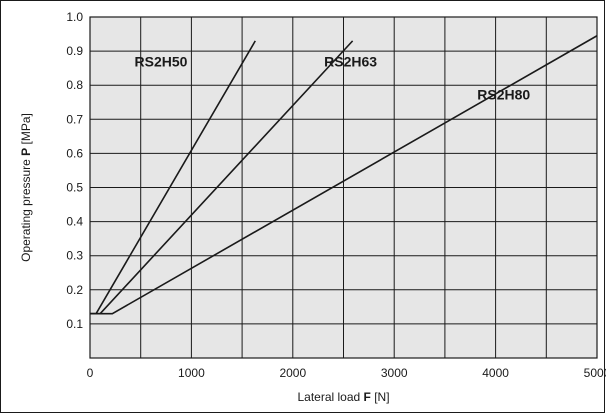  Describe the element at coordinates (74, 51) in the screenshot. I see `y-tick-label: 0.9` at that location.